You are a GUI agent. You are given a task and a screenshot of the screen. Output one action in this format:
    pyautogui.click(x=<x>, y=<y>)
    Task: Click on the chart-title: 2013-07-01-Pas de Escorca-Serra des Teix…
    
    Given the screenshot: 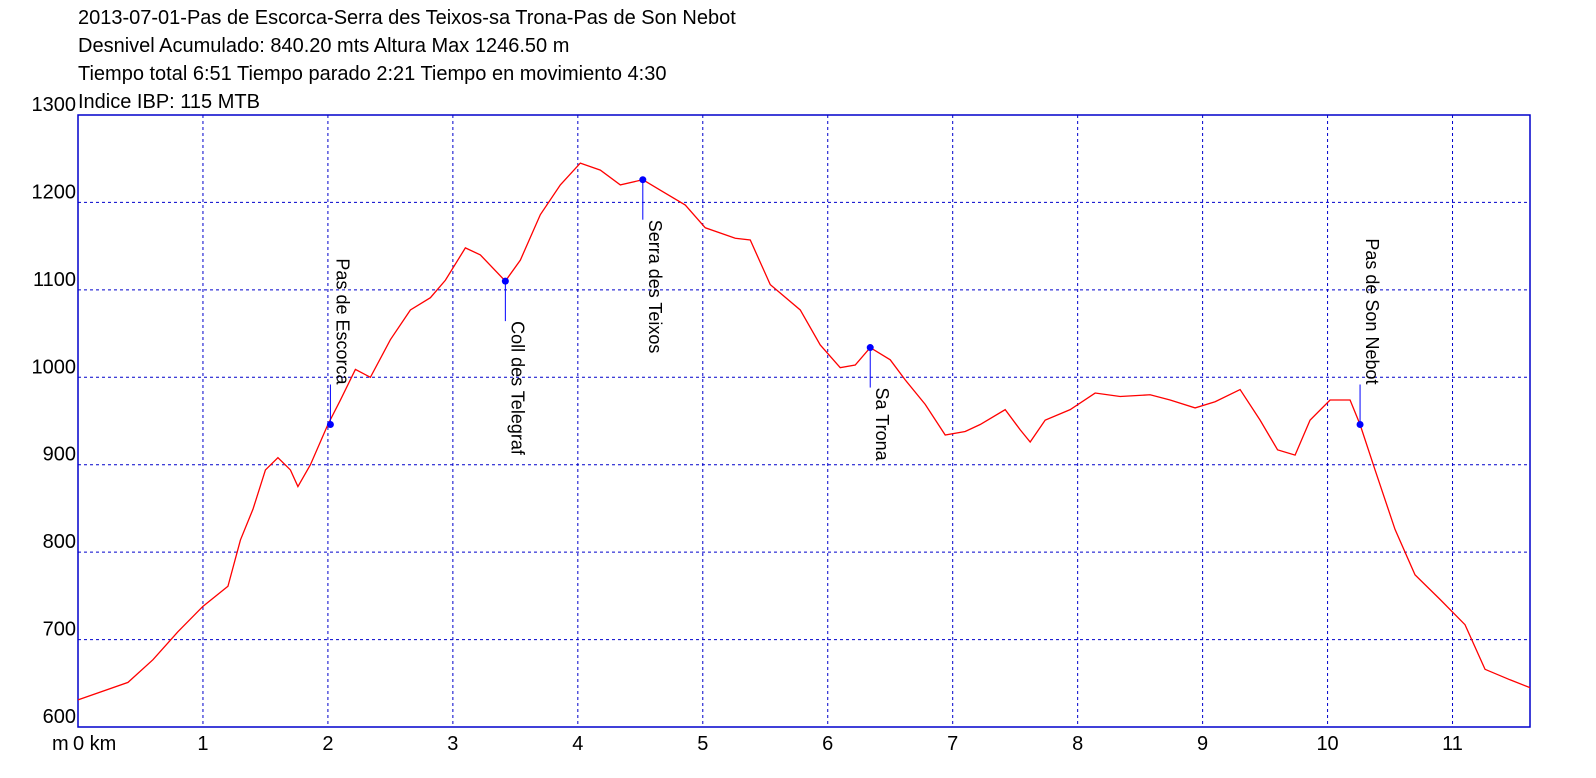 What is the action you would take?
    pyautogui.click(x=407, y=18)
    